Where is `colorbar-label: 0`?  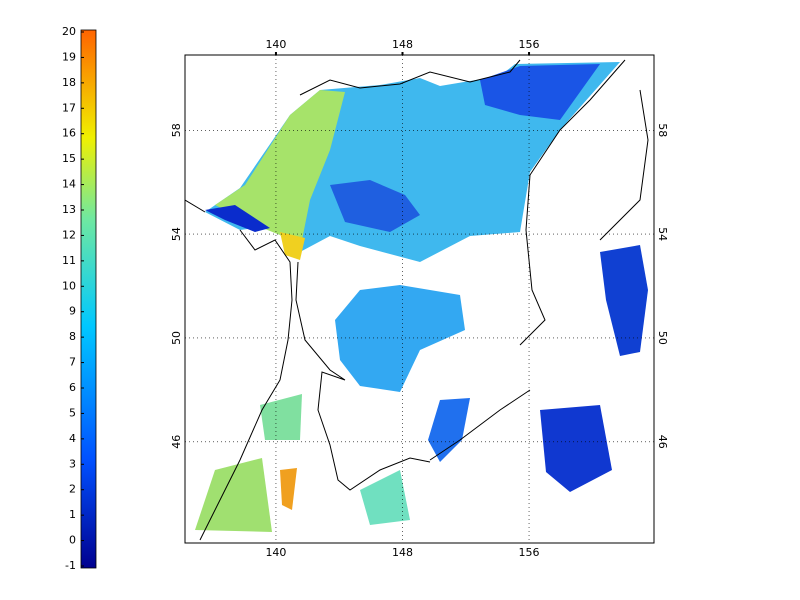 colorbar-label: 0 is located at coordinates (72, 540).